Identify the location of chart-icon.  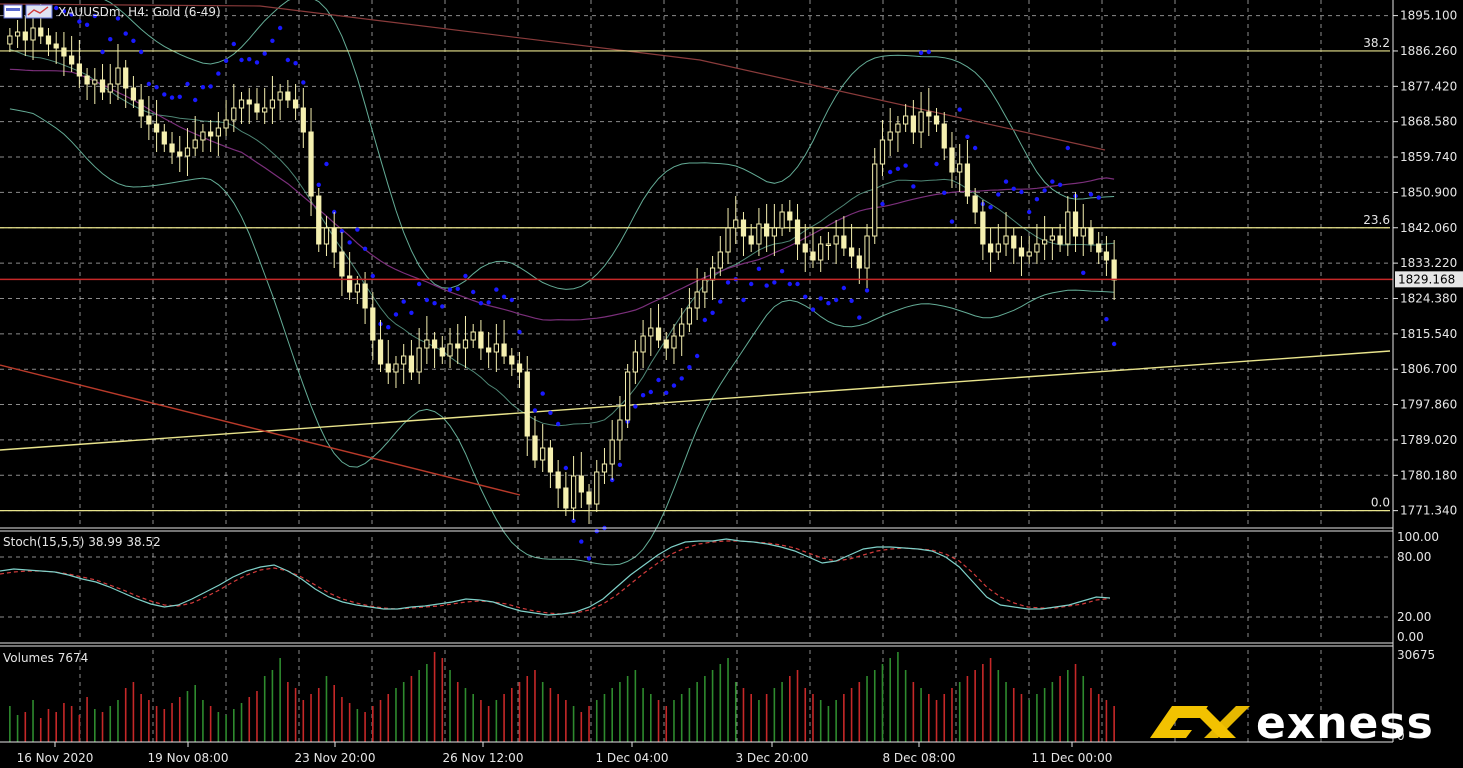
(39, 11).